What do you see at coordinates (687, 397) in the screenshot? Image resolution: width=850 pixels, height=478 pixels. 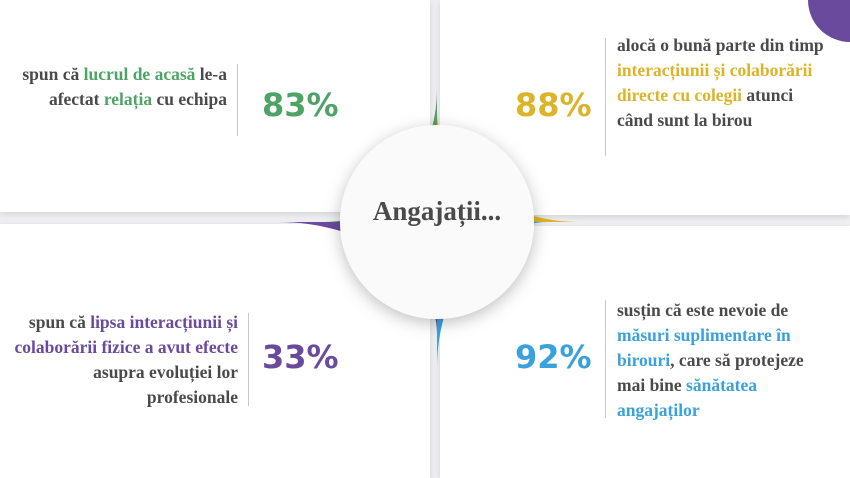 I see `highlight-text: sănătatea angajaților` at bounding box center [687, 397].